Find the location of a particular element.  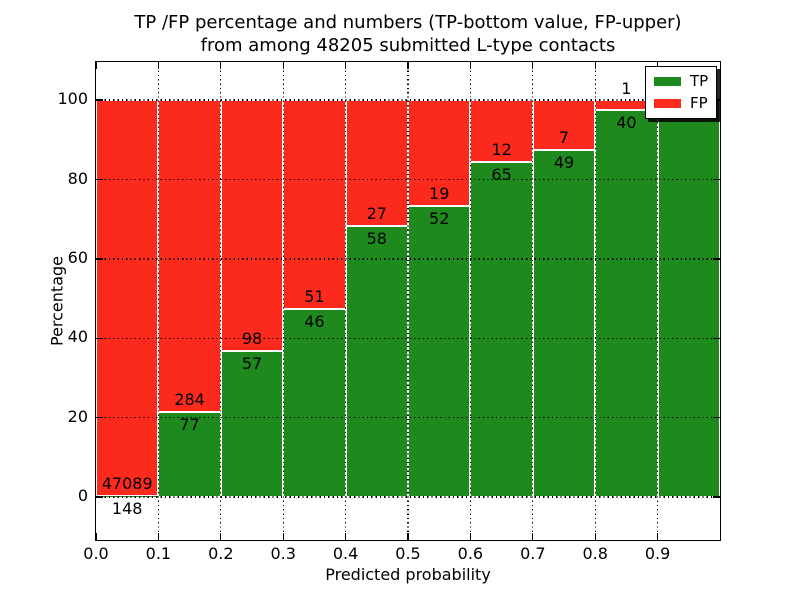

tp-count-label: 77 is located at coordinates (189, 425).